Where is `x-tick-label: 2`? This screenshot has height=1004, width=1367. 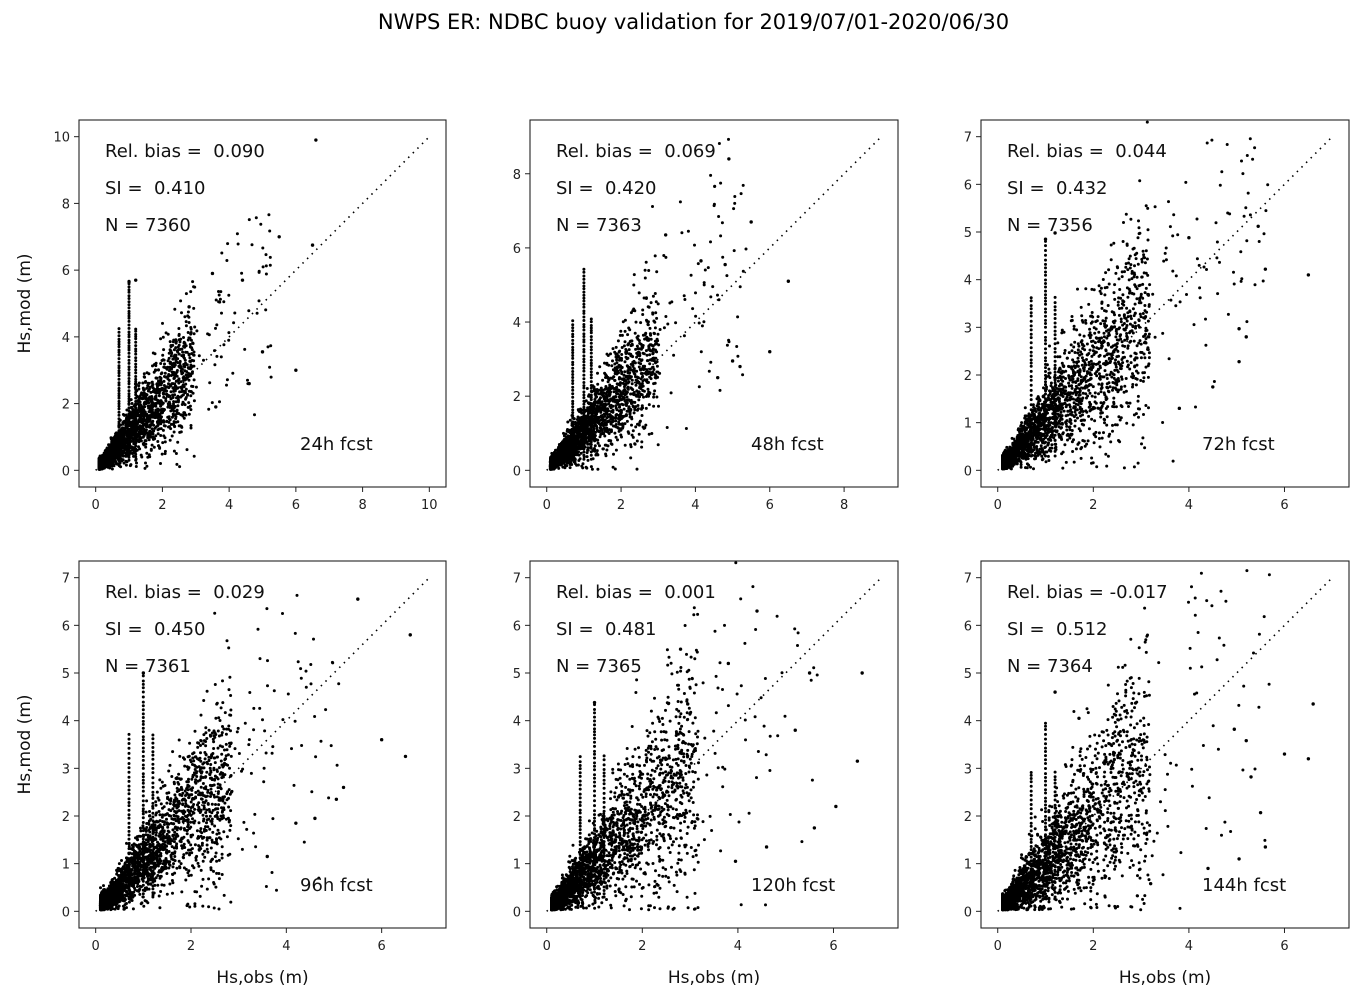
x-tick-label: 2 is located at coordinates (162, 505).